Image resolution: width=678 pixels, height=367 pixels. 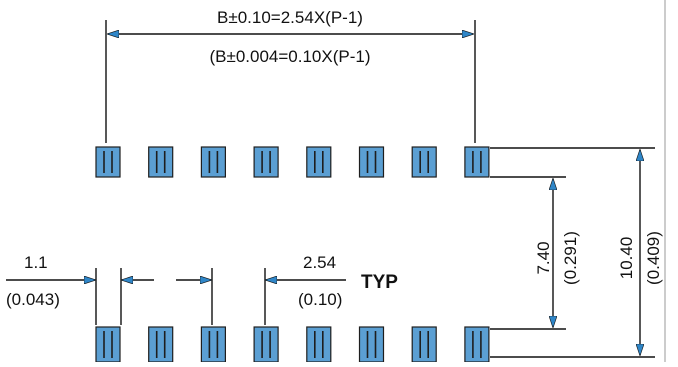 What do you see at coordinates (290, 17) in the screenshot?
I see `span-metric-label: B±0.10=2.54X(P-1)` at bounding box center [290, 17].